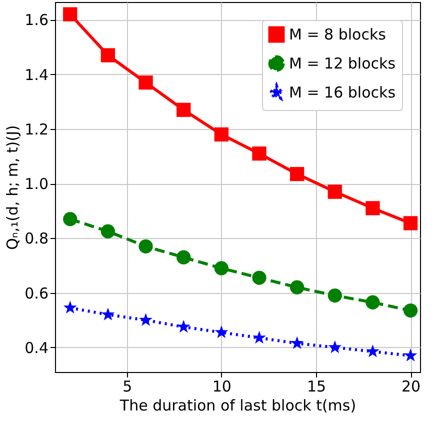 The height and width of the screenshot is (421, 435). Describe the element at coordinates (36, 239) in the screenshot. I see `y-tick-label: 0.8` at that location.